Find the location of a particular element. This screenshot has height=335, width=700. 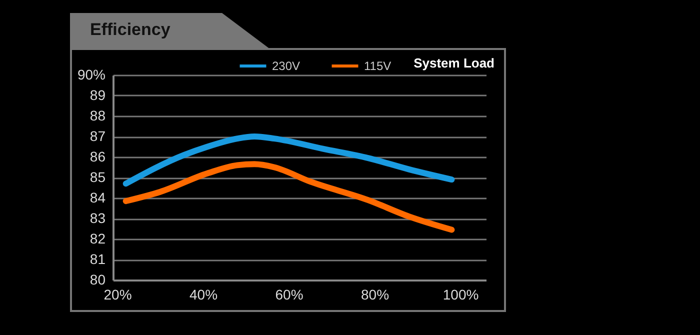

legend-label: 115V is located at coordinates (378, 66).